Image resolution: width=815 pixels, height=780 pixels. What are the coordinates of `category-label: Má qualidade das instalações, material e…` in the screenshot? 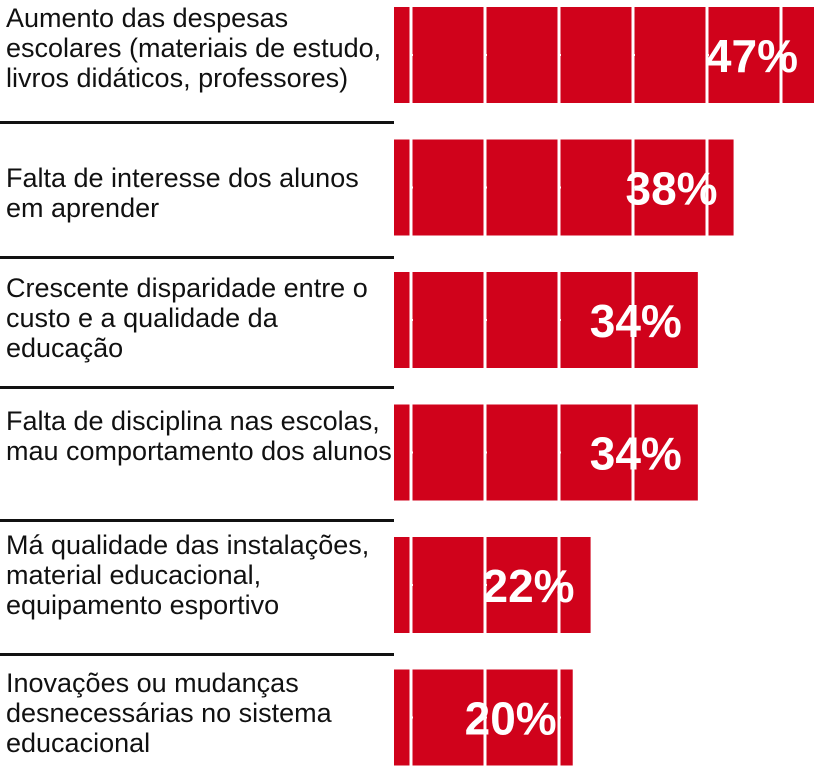 It's located at (188, 575).